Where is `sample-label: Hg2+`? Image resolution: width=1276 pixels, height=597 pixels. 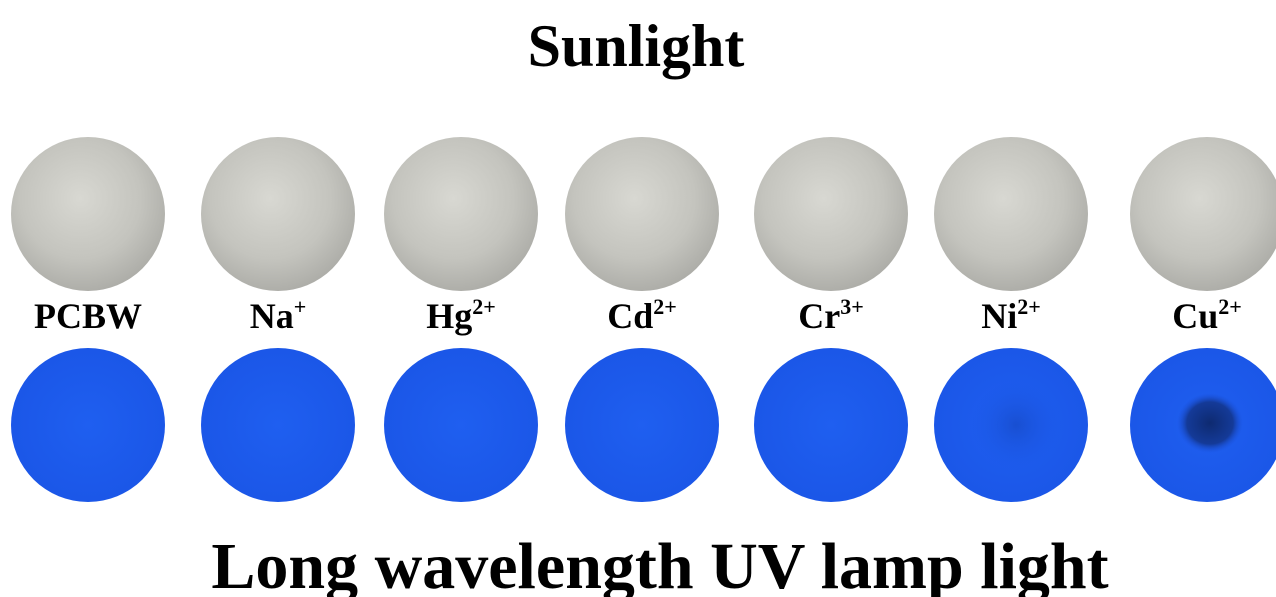
sample-label: Hg2+ is located at coordinates (461, 315).